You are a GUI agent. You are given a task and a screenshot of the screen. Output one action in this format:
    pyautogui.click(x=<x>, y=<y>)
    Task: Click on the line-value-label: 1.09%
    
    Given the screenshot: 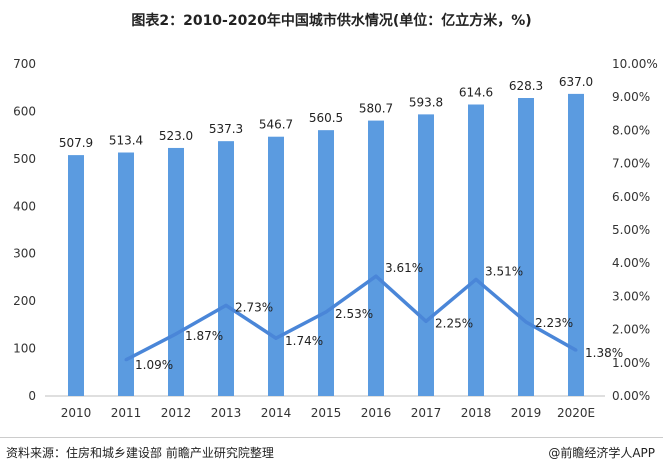 What is the action you would take?
    pyautogui.click(x=154, y=365)
    